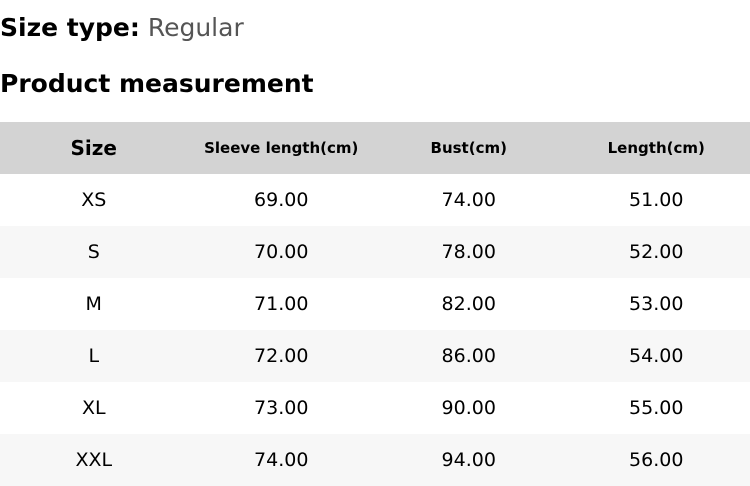  Describe the element at coordinates (93, 408) in the screenshot. I see `cell-size: XL` at that location.